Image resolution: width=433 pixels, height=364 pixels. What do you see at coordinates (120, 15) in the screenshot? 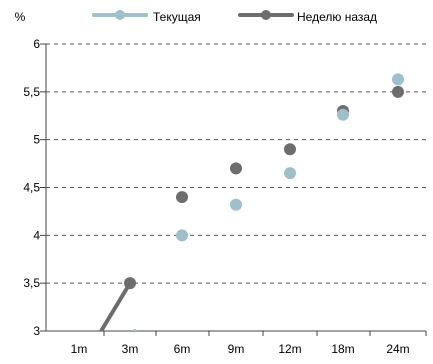
I see `legend-swatch-current-marker` at bounding box center [120, 15].